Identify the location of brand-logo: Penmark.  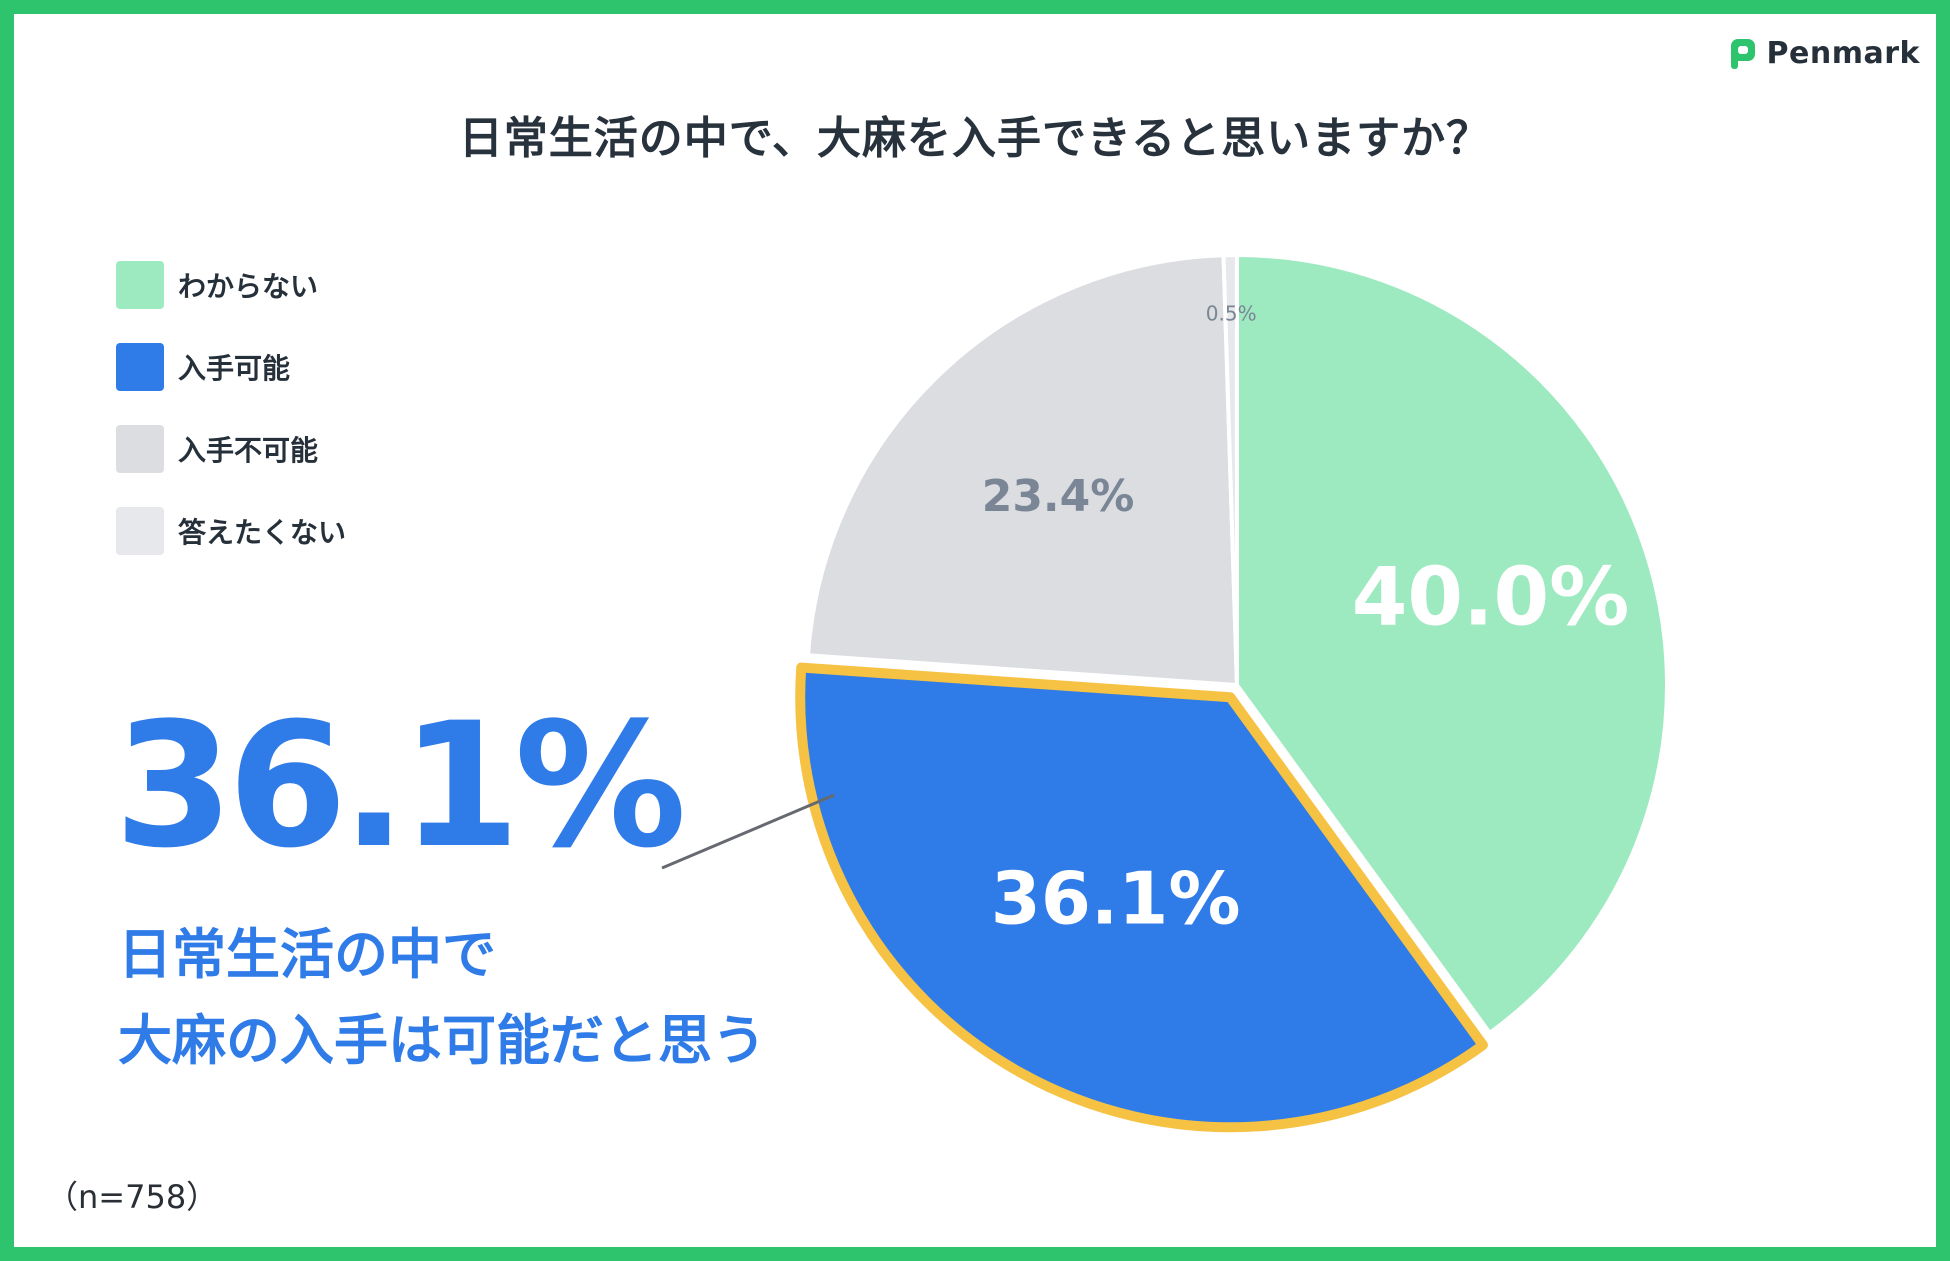
(1824, 53).